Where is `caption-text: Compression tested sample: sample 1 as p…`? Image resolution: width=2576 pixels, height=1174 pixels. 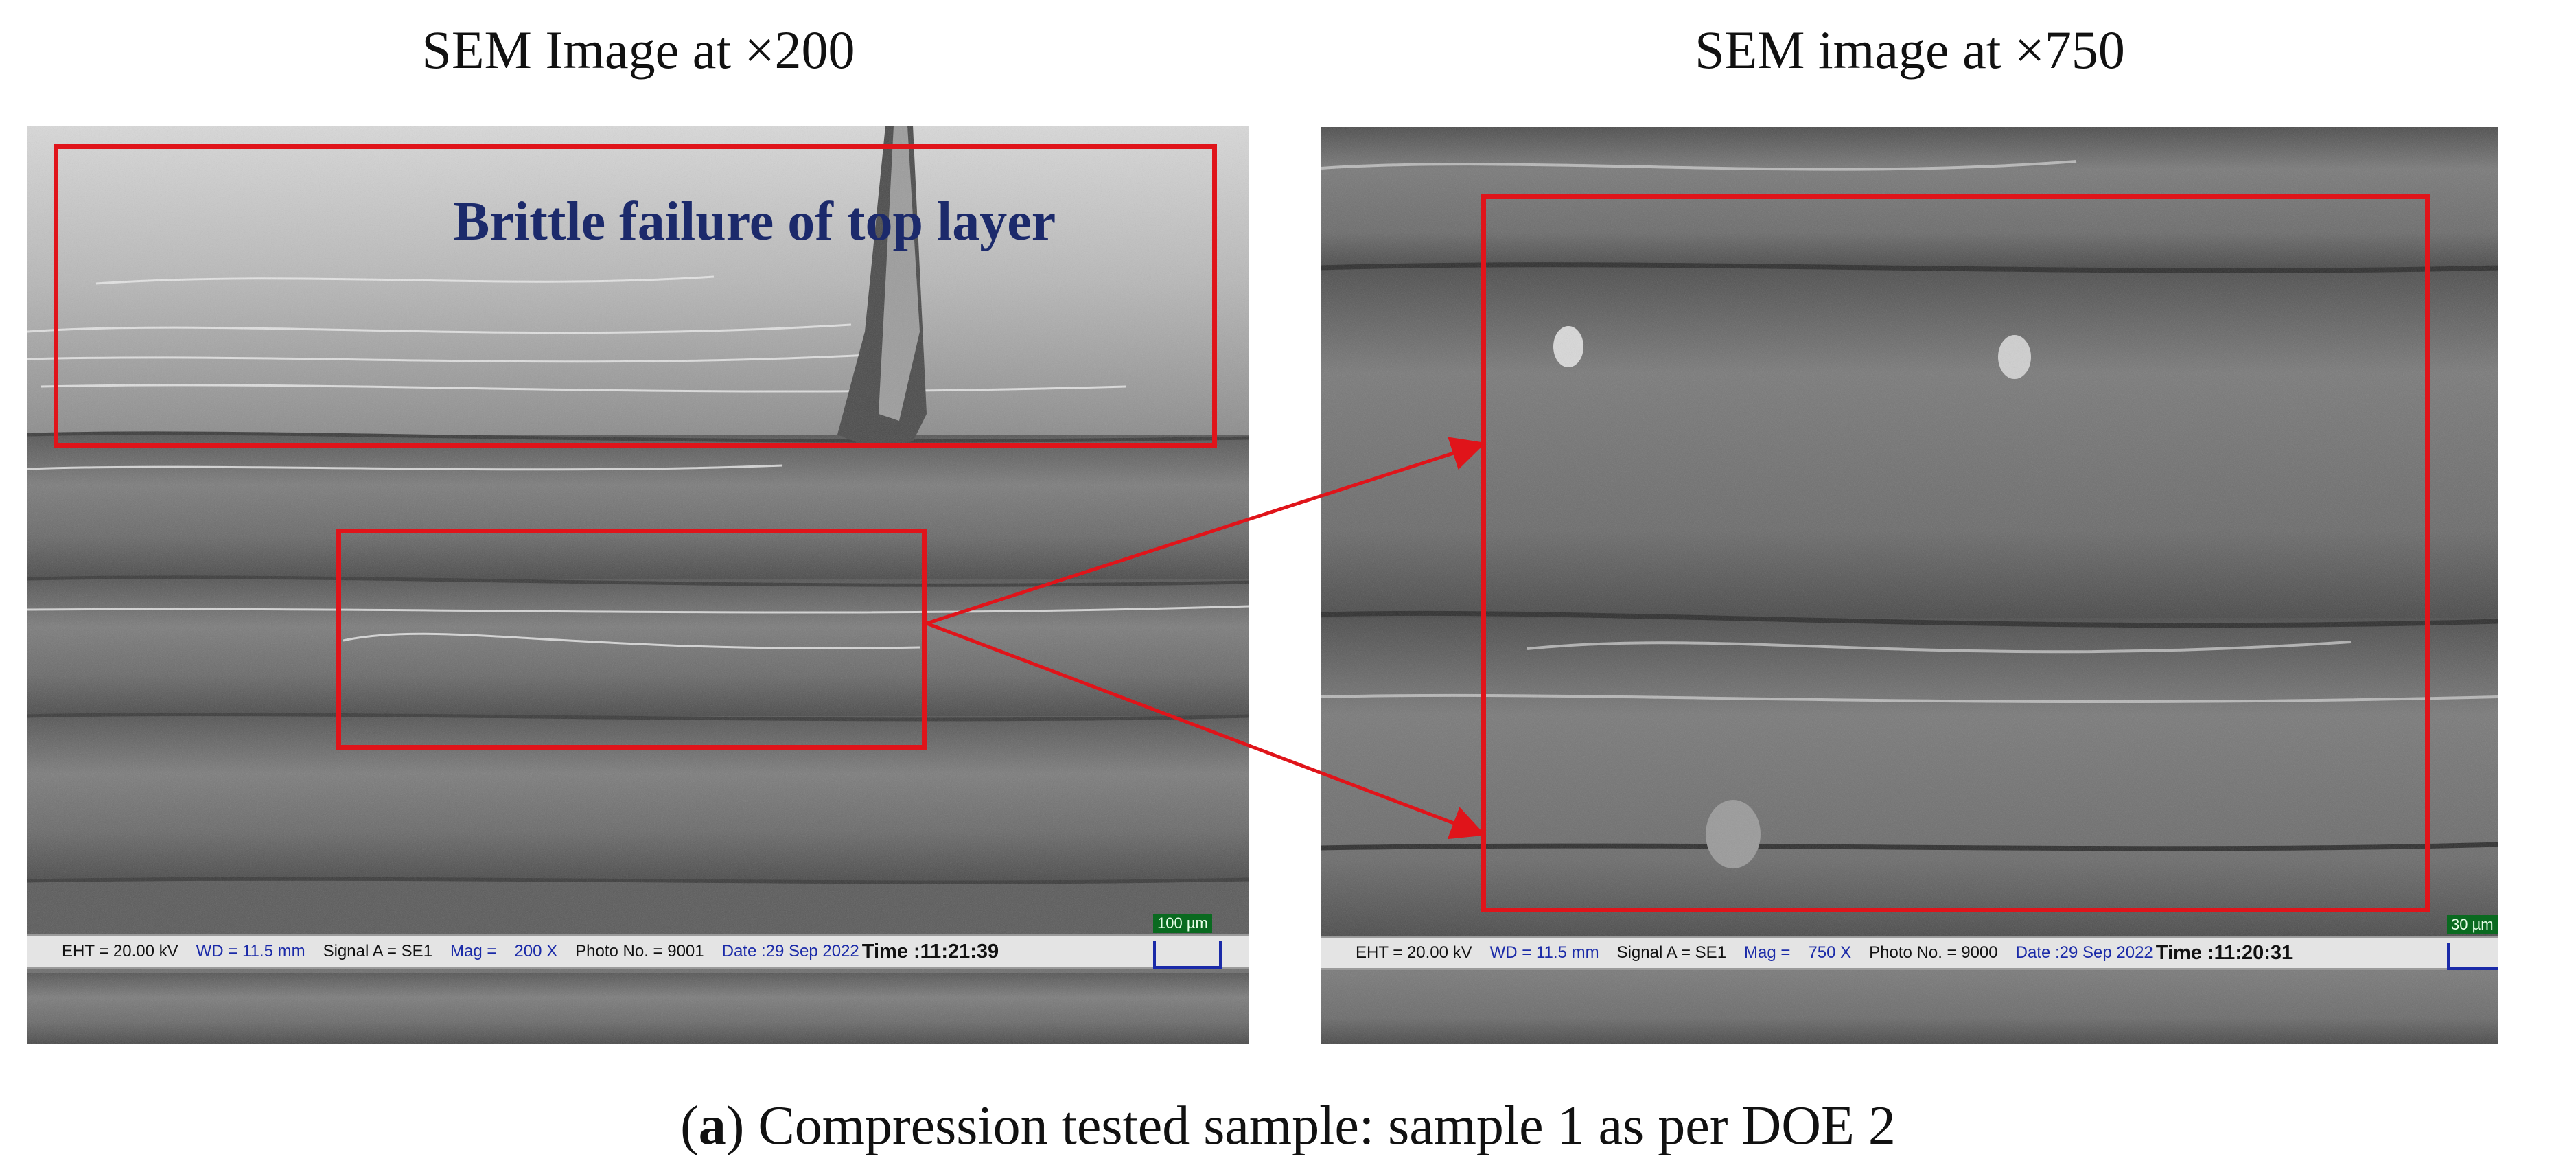 caption-text: Compression tested sample: sample 1 as p… is located at coordinates (1327, 1126).